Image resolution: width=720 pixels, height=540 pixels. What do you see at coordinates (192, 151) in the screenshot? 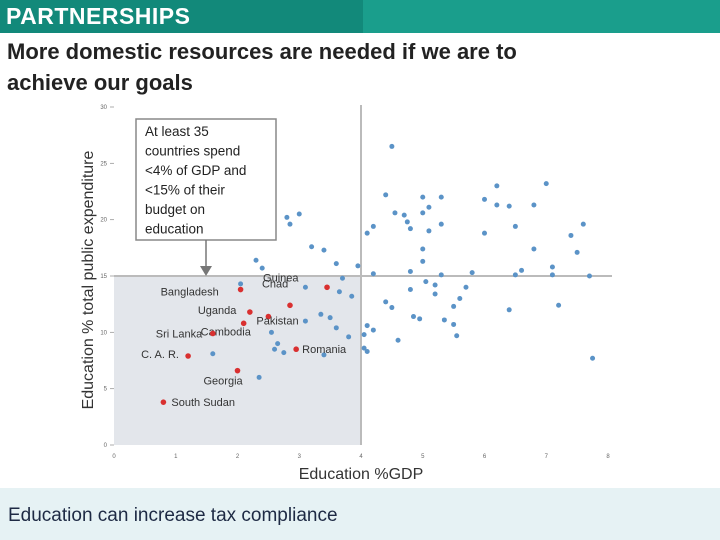
I see `annotation-line: countries spend` at bounding box center [192, 151].